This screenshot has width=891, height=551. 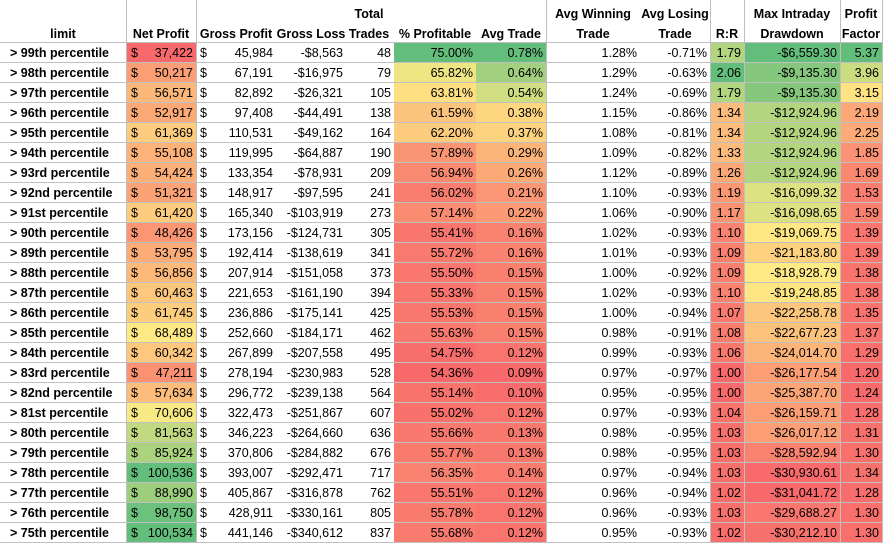 I want to click on net-profit-cell: $68,489, so click(x=161, y=333).